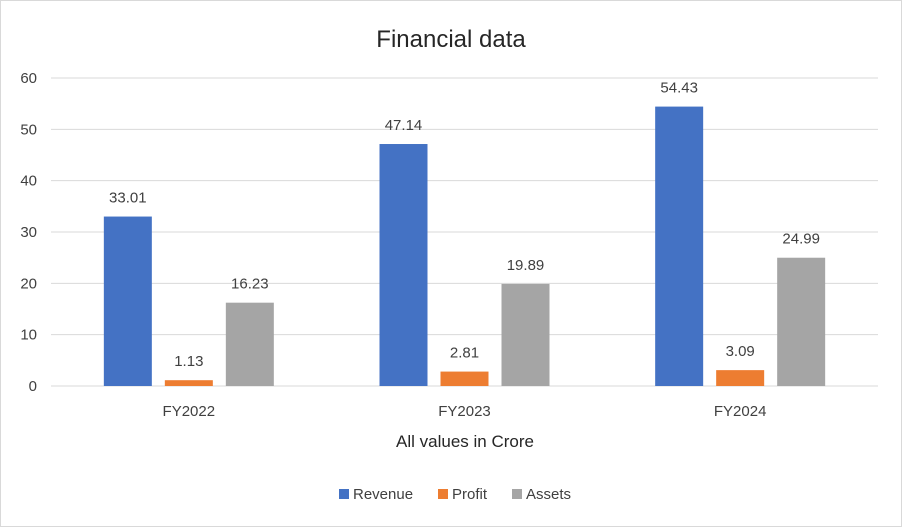 The image size is (902, 531). What do you see at coordinates (679, 246) in the screenshot?
I see `bar-revenue-fy2024` at bounding box center [679, 246].